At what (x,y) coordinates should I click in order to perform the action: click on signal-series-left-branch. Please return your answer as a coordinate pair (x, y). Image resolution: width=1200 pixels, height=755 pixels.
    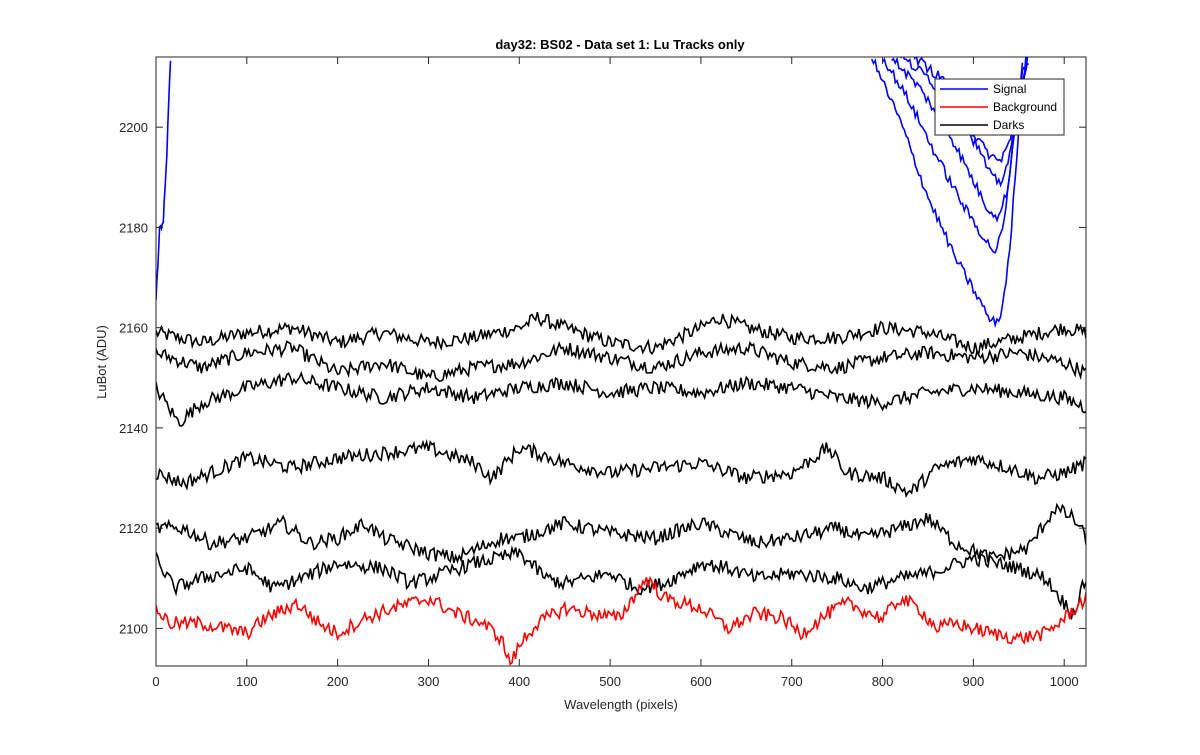
    Looking at the image, I should click on (164, 180).